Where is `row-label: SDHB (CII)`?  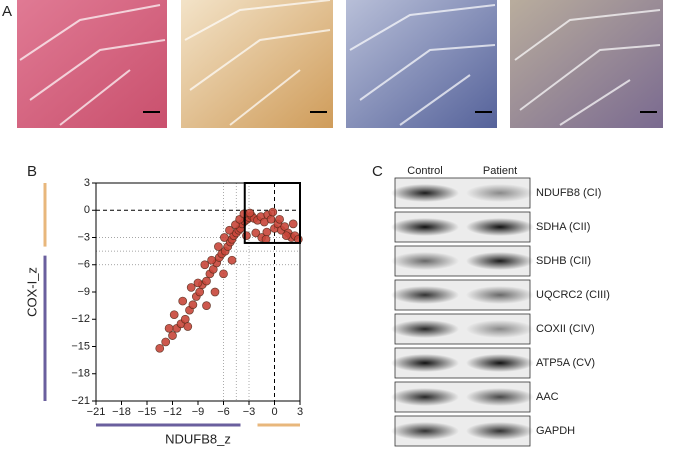 row-label: SDHB (CII) is located at coordinates (563, 261).